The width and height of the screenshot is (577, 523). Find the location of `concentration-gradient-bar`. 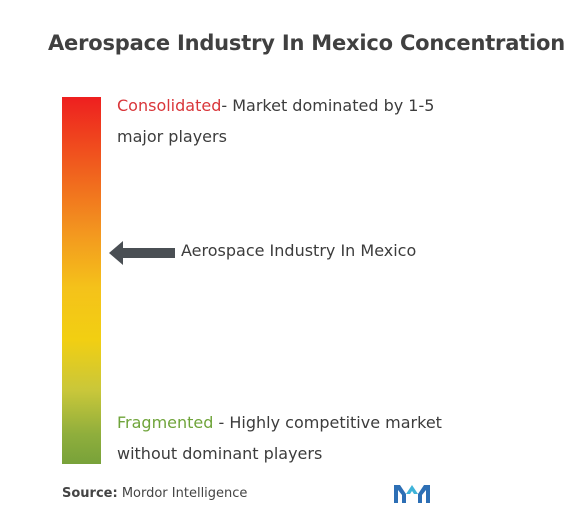

concentration-gradient-bar is located at coordinates (81, 280).